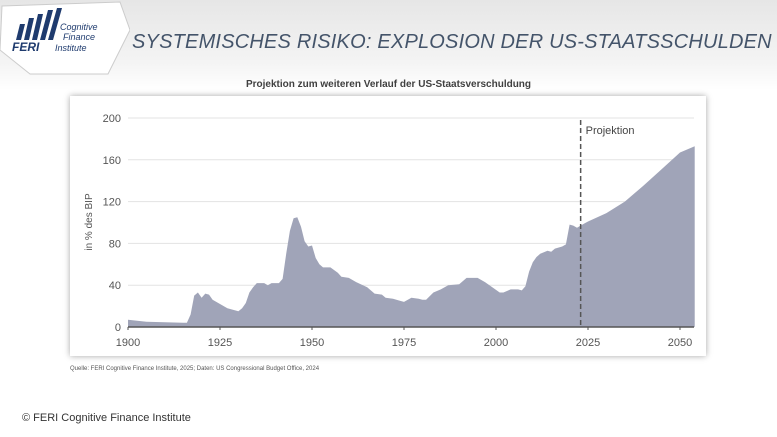 This screenshot has width=777, height=437. Describe the element at coordinates (588, 343) in the screenshot. I see `x-tick-label: 2025` at that location.